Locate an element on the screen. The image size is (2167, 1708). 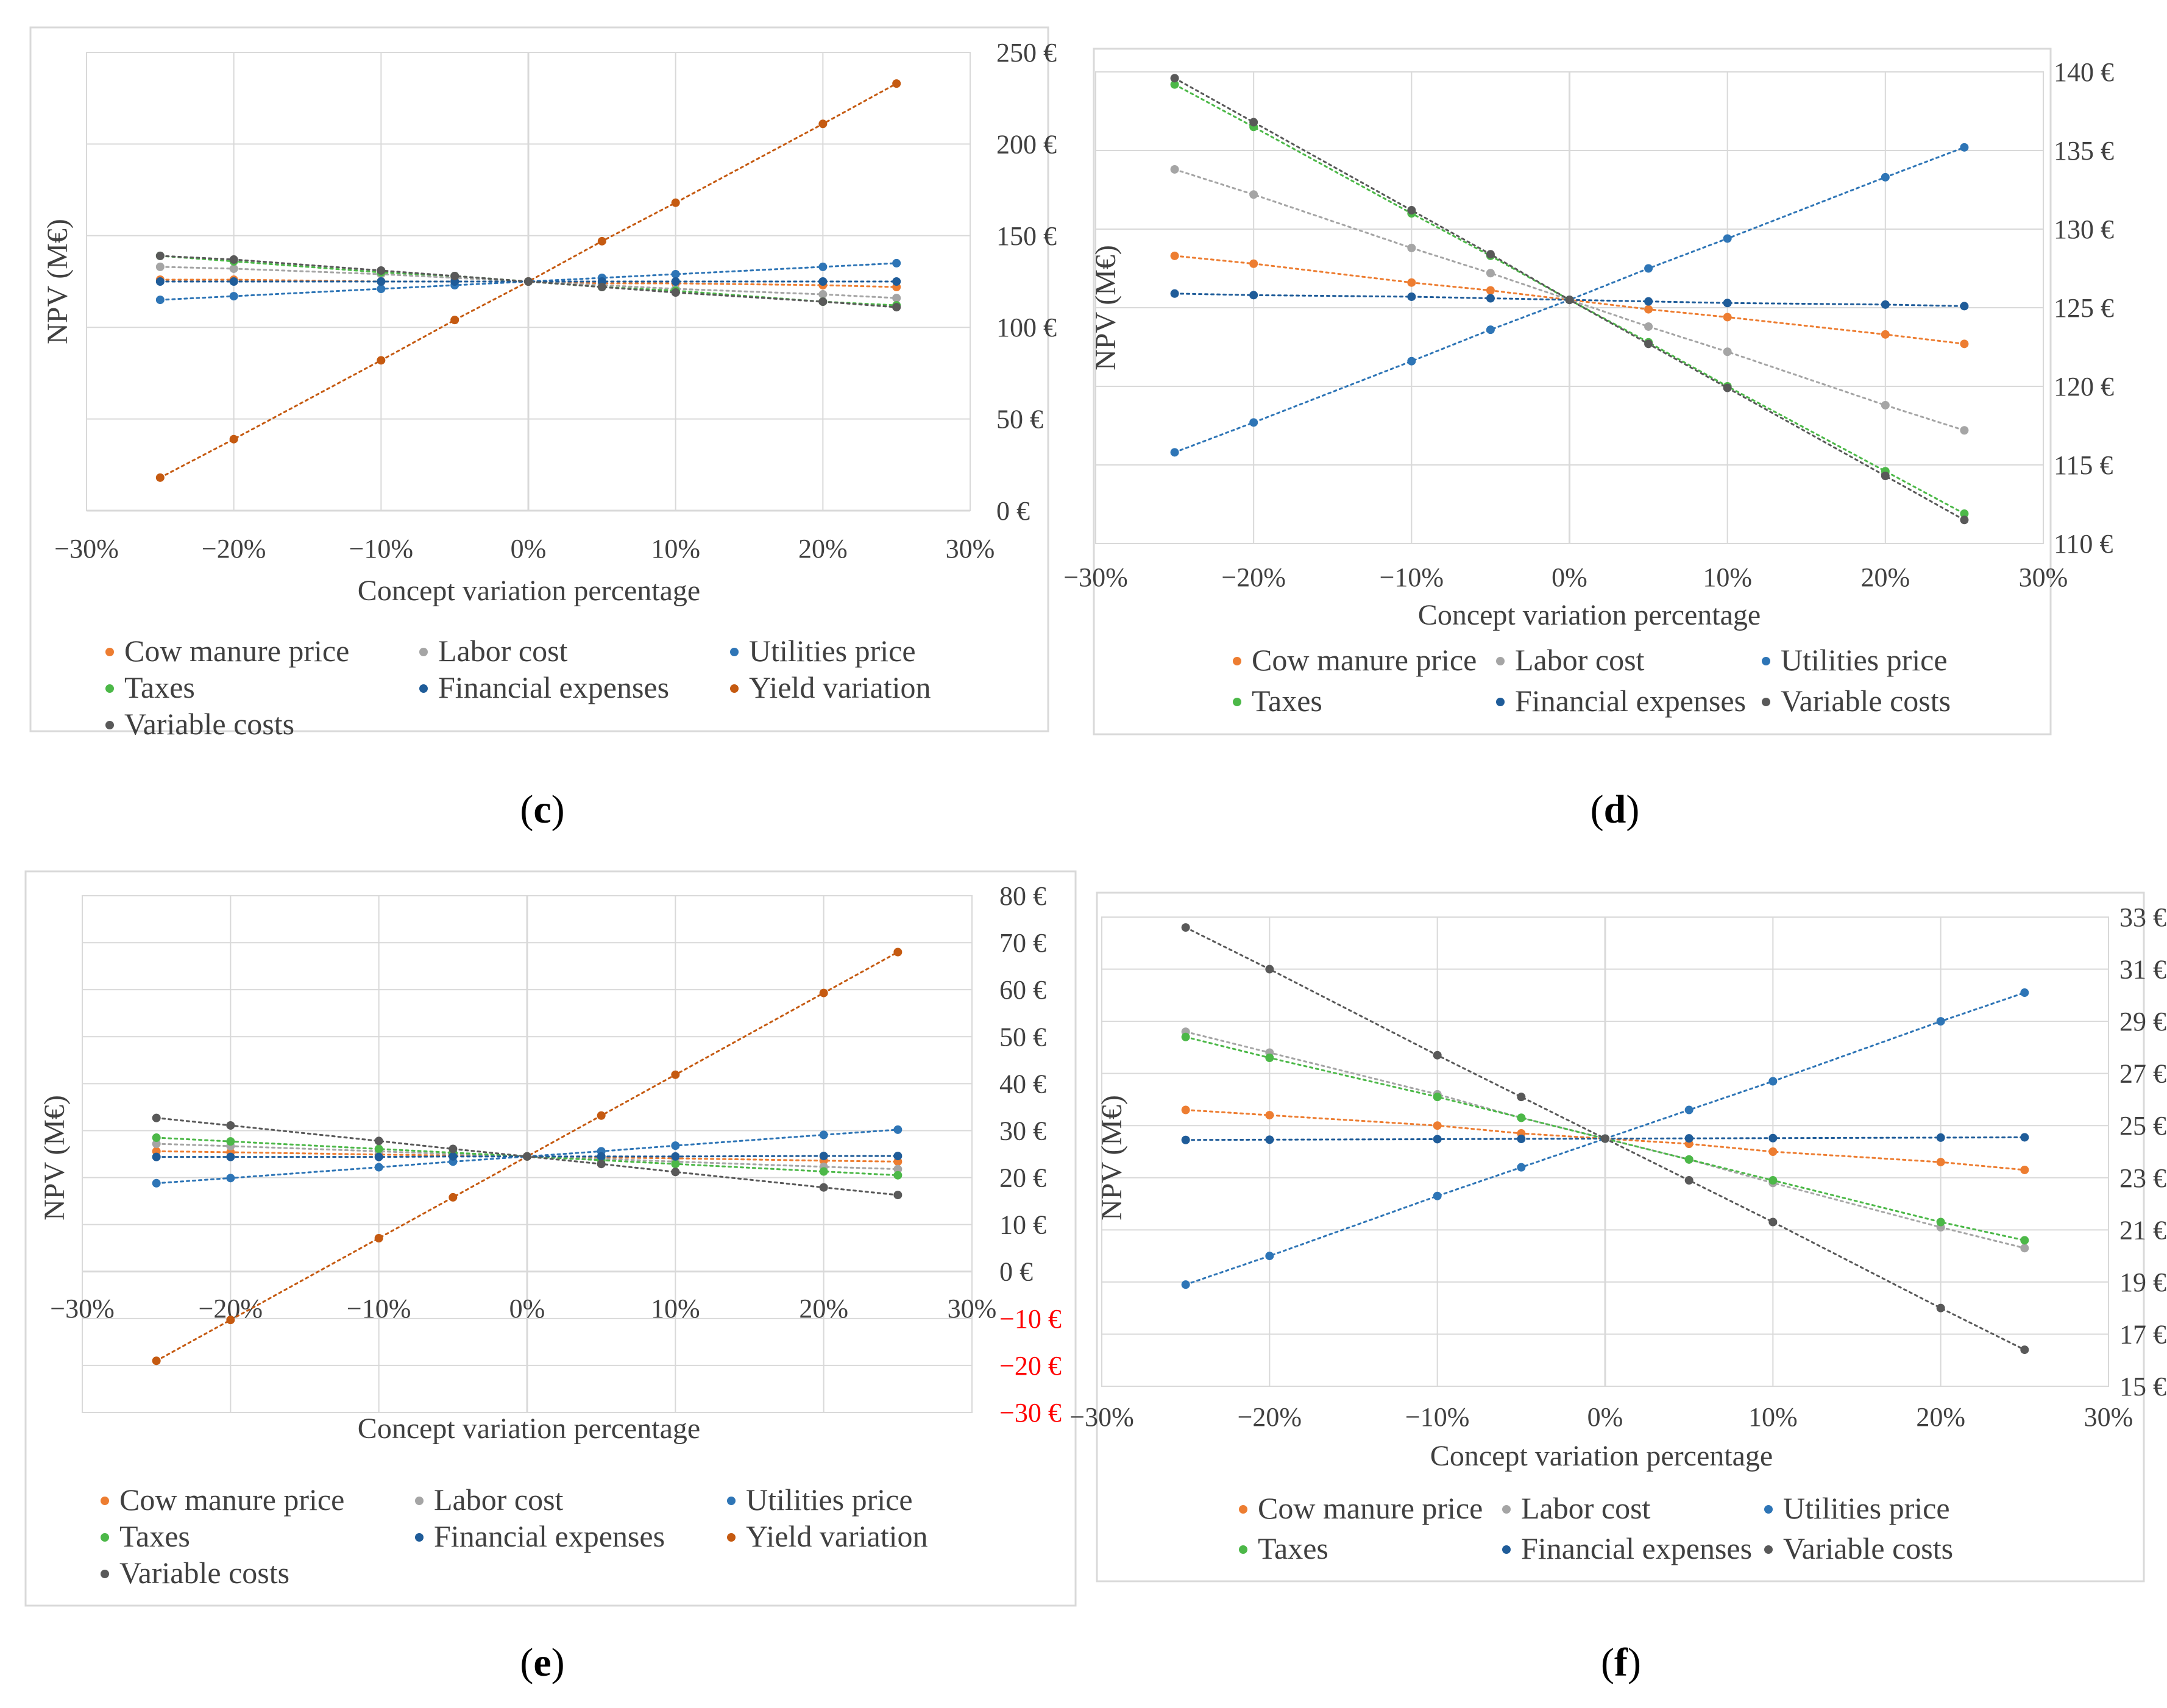
legend-label: Financial expenses is located at coordinates (1631, 701).